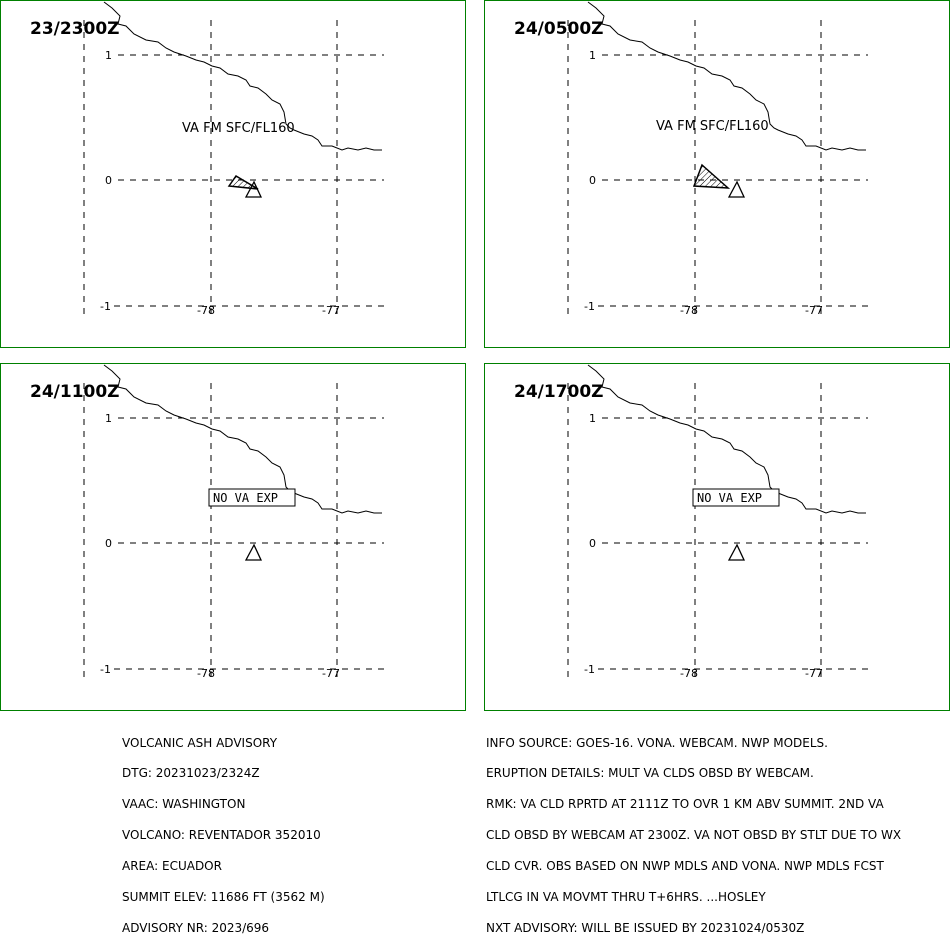 This screenshot has height=944, width=950. What do you see at coordinates (200, 742) in the screenshot?
I see `advisory-line: VOLCANIC ASH ADVISORY` at bounding box center [200, 742].